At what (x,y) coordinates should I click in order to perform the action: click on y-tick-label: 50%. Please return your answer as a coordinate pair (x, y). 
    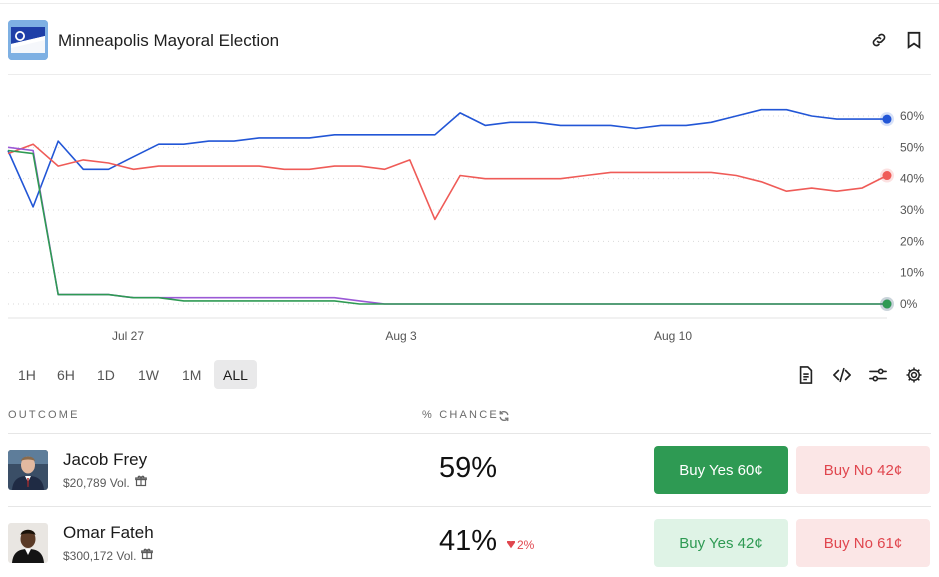
    Looking at the image, I should click on (912, 147).